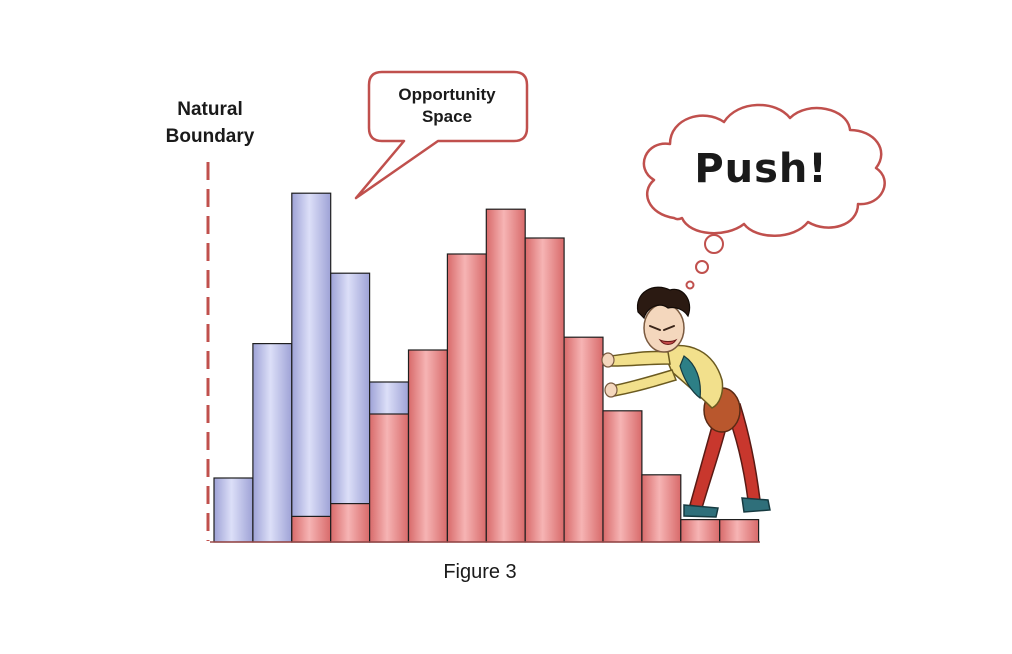 The image size is (1012, 654). Describe the element at coordinates (702, 267) in the screenshot. I see `thought-bubble-medium` at that location.